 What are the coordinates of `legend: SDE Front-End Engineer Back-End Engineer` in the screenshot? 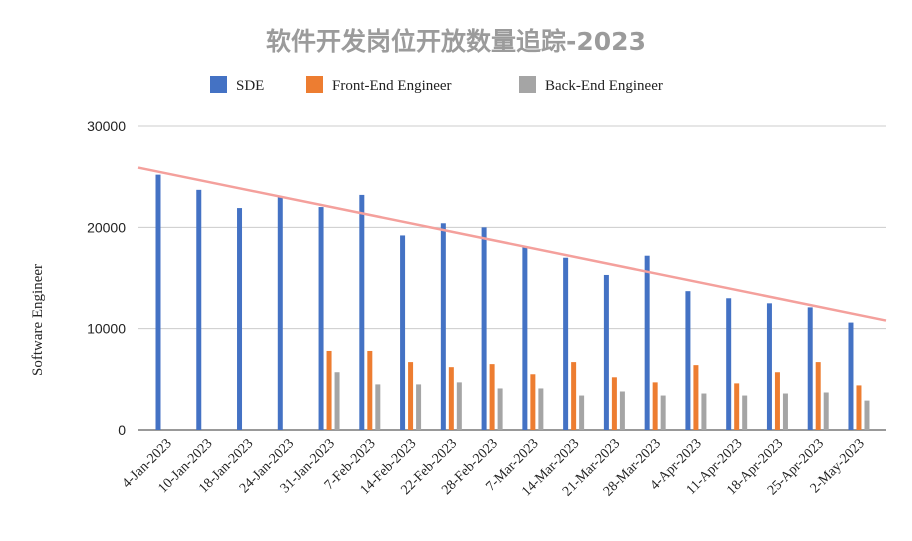 It's located at (436, 85).